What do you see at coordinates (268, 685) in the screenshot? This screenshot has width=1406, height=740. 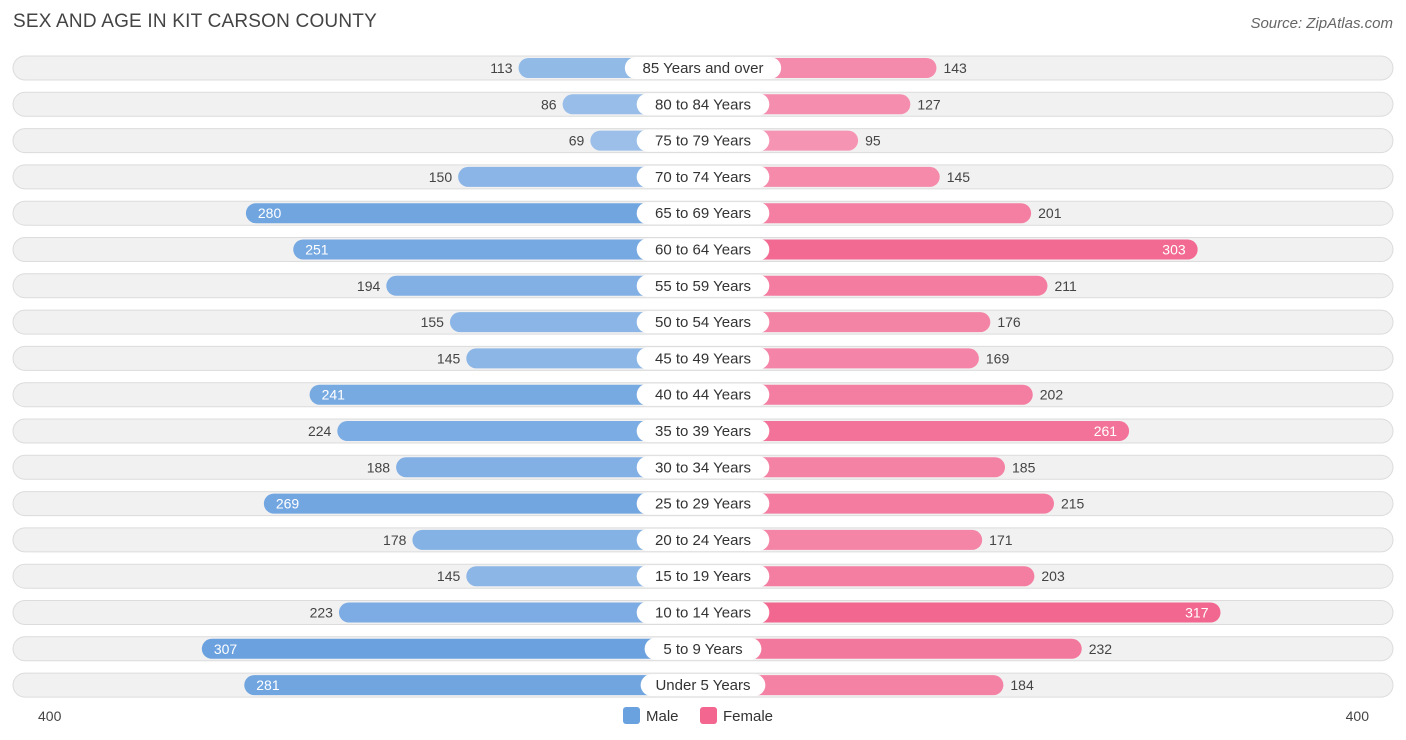 I see `male-value-label: 281` at bounding box center [268, 685].